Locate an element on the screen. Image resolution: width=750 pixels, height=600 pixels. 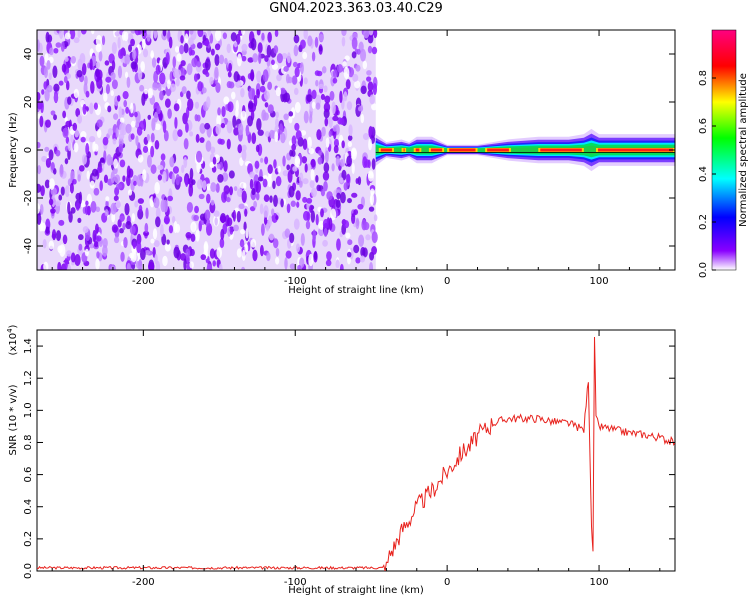
snr-y-tick-label: 0.4 is located at coordinates (28, 507).